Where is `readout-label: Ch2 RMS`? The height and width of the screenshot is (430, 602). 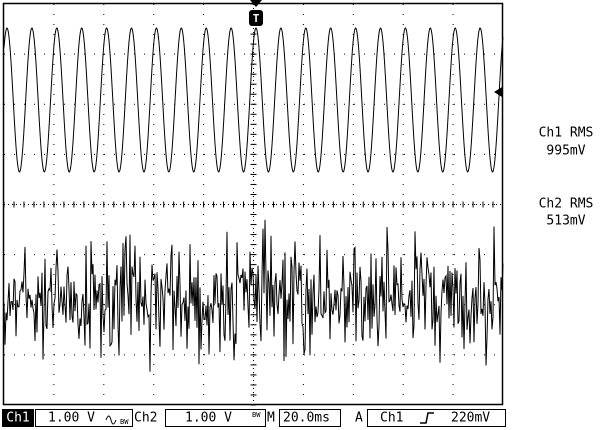
readout-label: Ch2 RMS is located at coordinates (566, 204).